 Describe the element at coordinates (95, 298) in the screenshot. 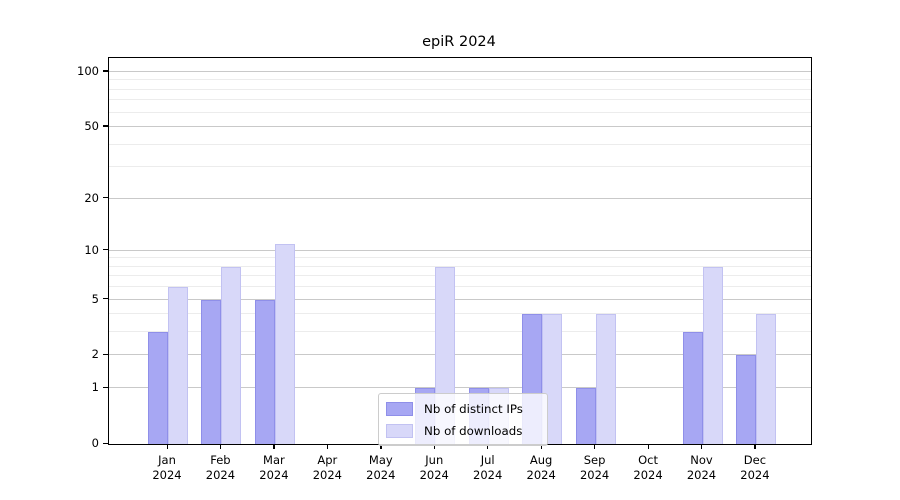

I see `y-tick-label: 5` at that location.